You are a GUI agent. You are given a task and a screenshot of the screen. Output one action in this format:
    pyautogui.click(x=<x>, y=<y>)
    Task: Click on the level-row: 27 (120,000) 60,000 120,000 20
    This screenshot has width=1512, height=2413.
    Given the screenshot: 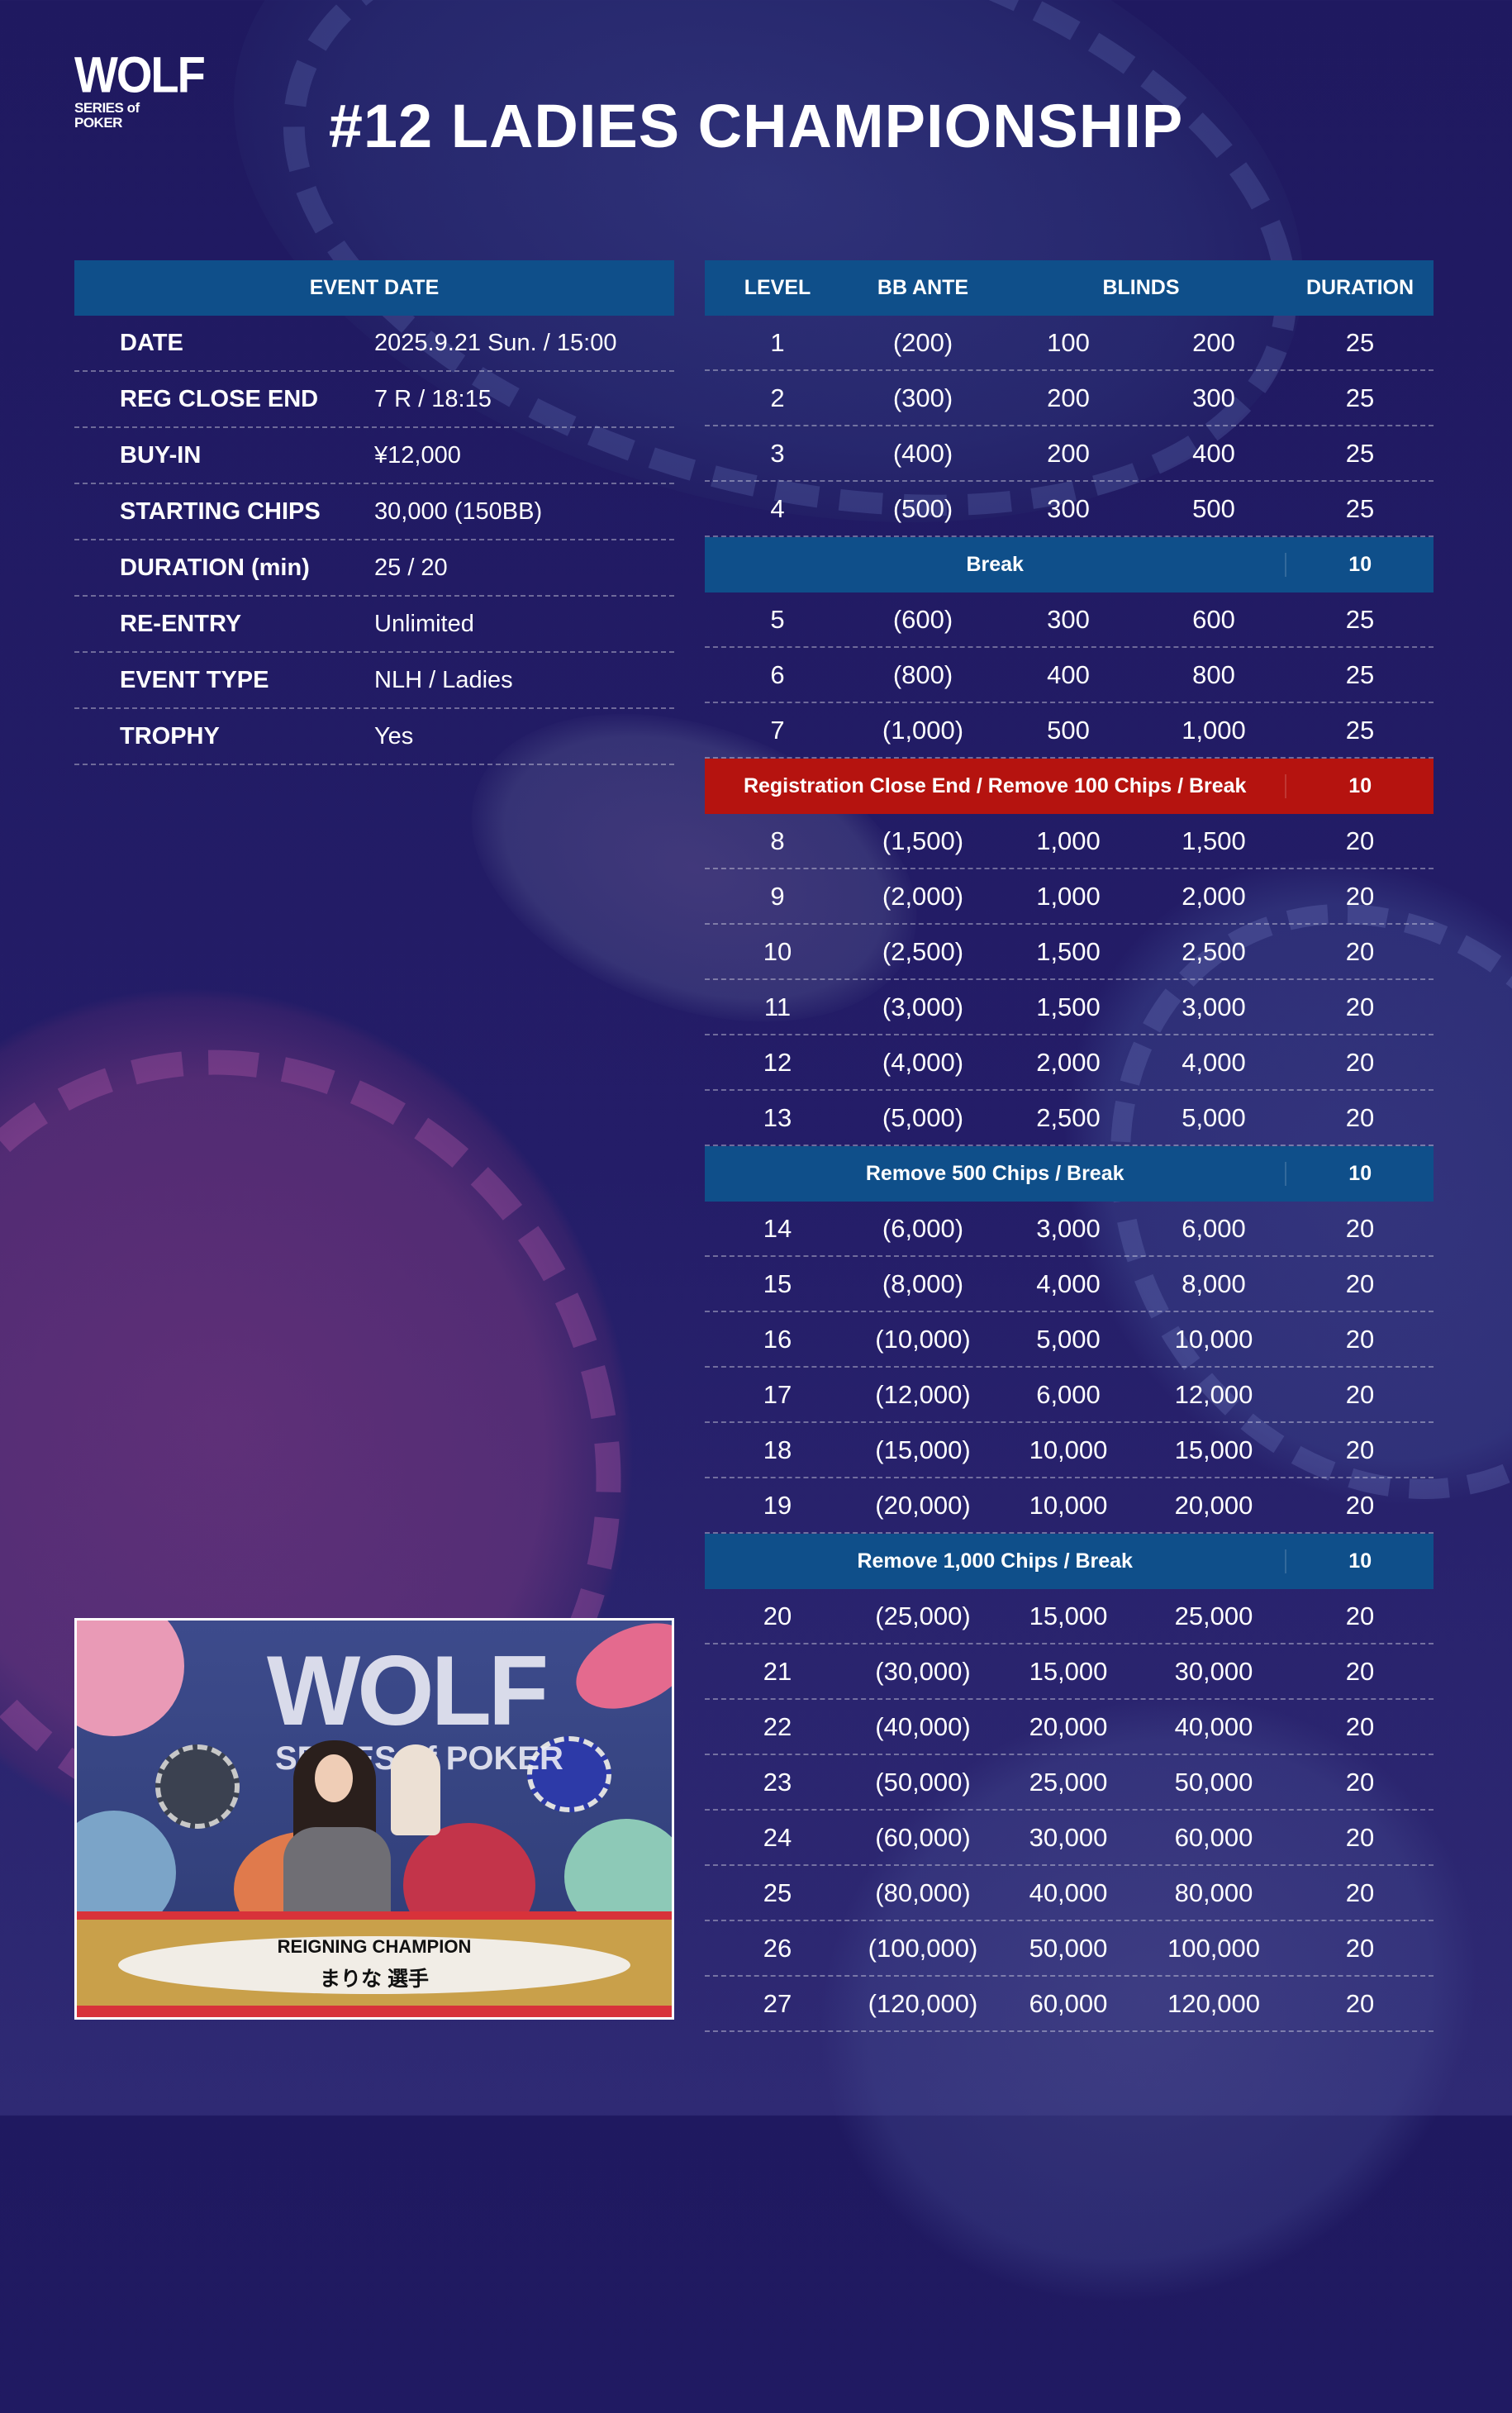 What is the action you would take?
    pyautogui.click(x=1069, y=2004)
    